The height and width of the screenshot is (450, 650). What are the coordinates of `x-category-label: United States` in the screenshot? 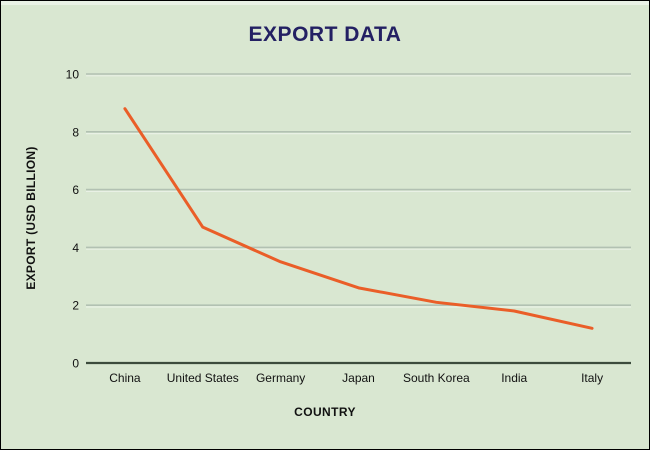 It's located at (203, 378).